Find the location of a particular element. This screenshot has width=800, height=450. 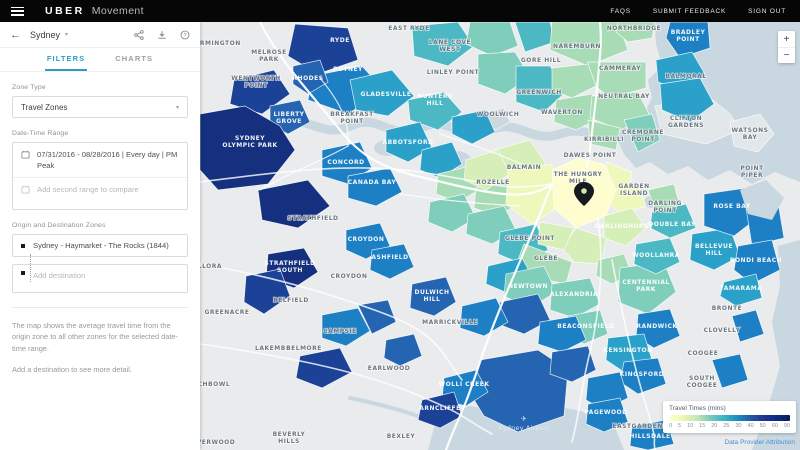

map-label: DULWICH HILL is located at coordinates (432, 296).